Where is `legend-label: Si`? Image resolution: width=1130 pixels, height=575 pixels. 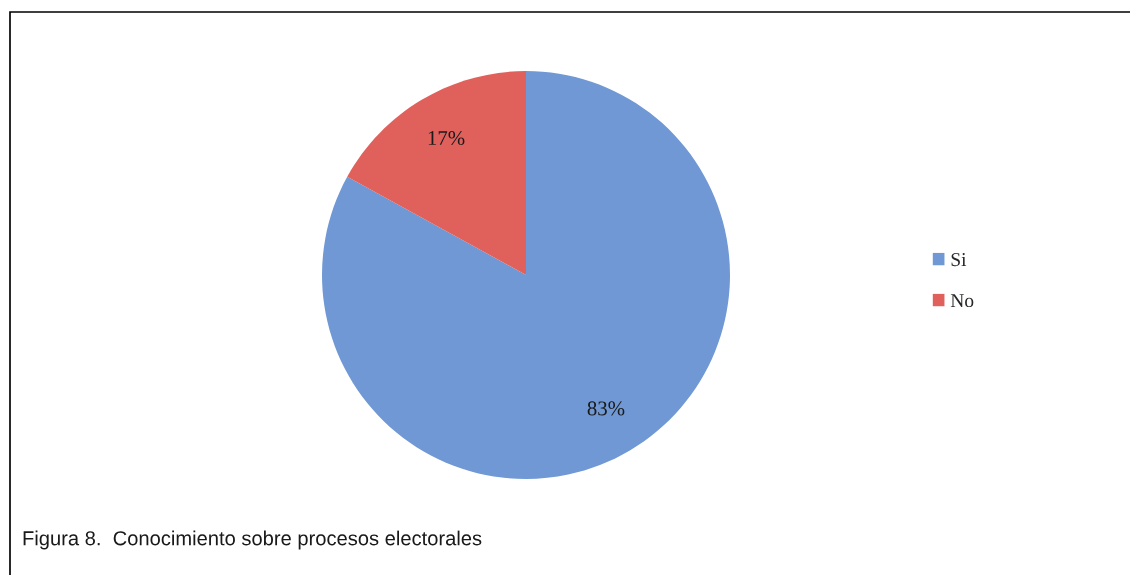 legend-label: Si is located at coordinates (959, 260).